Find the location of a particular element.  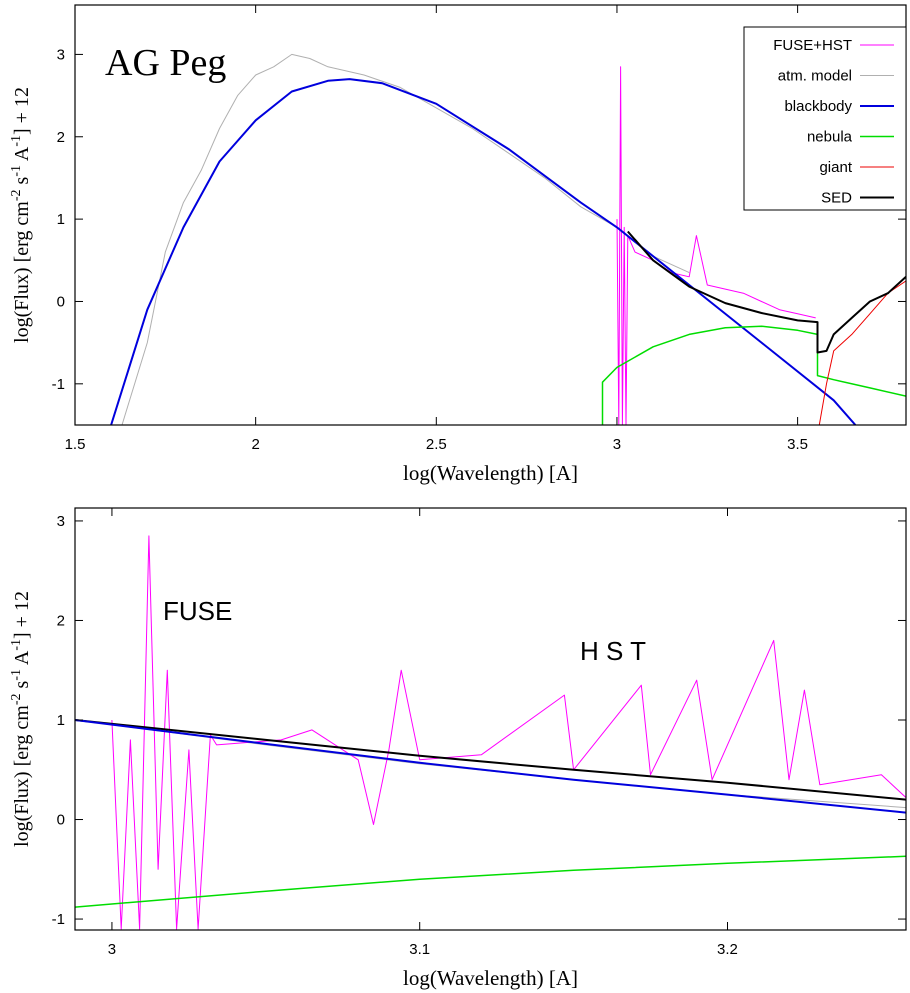

annotation: AG Peg is located at coordinates (165, 63).